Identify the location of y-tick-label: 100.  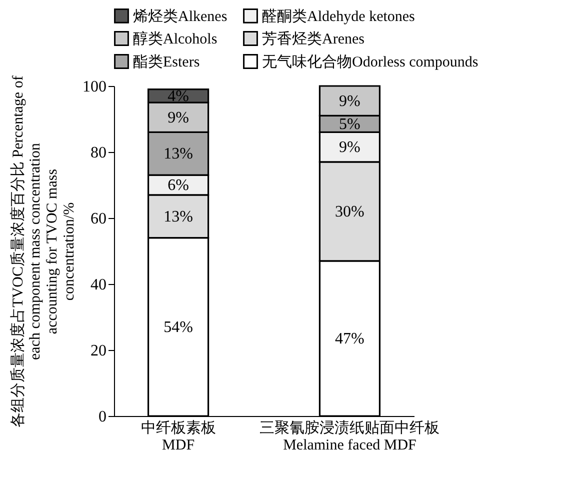
(94, 87).